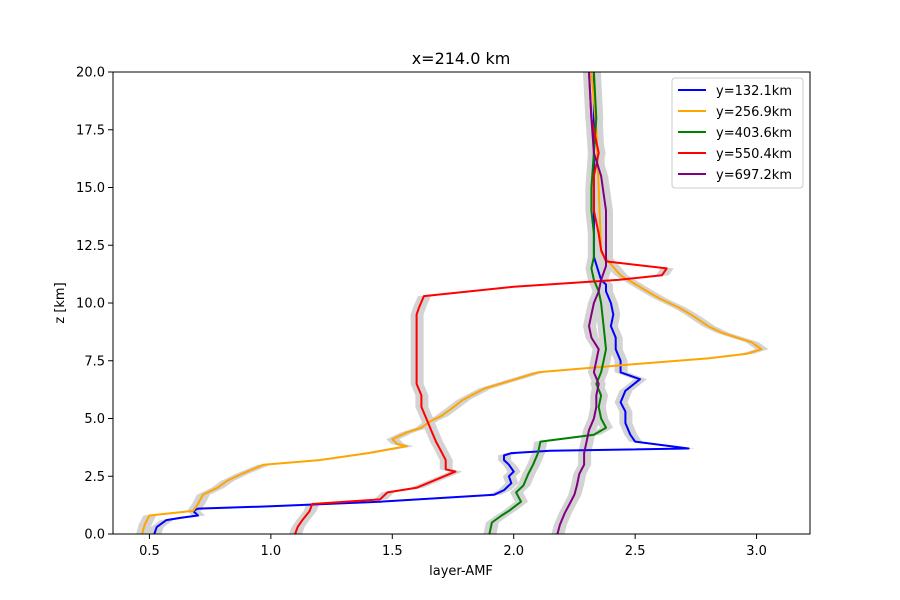 This screenshot has width=900, height=600. What do you see at coordinates (90, 304) in the screenshot?
I see `y-tick-label: 10.0` at bounding box center [90, 304].